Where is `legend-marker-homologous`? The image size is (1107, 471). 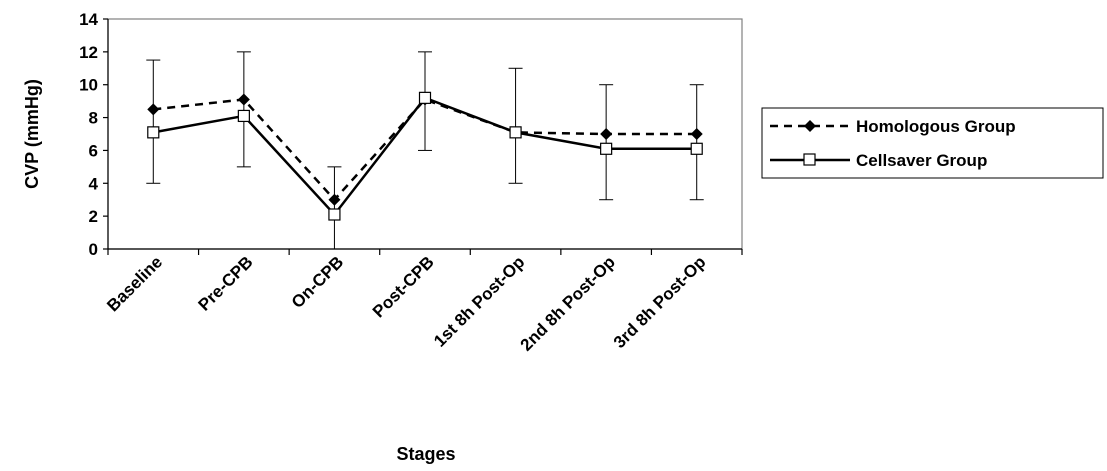
legend-marker-homologous is located at coordinates (810, 126).